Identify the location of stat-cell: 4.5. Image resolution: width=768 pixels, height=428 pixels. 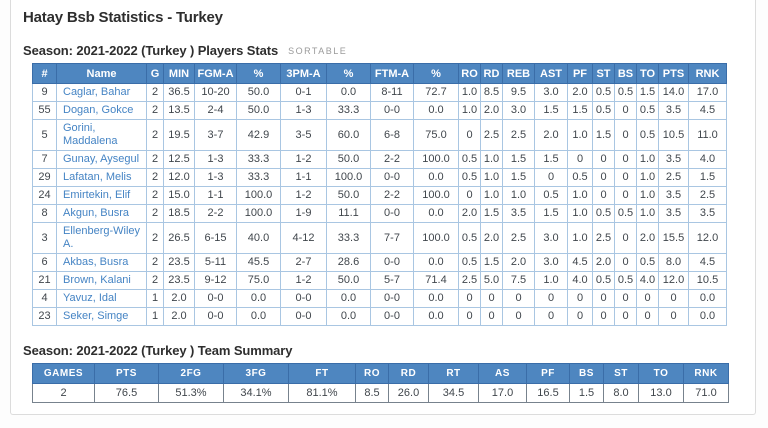
(580, 262).